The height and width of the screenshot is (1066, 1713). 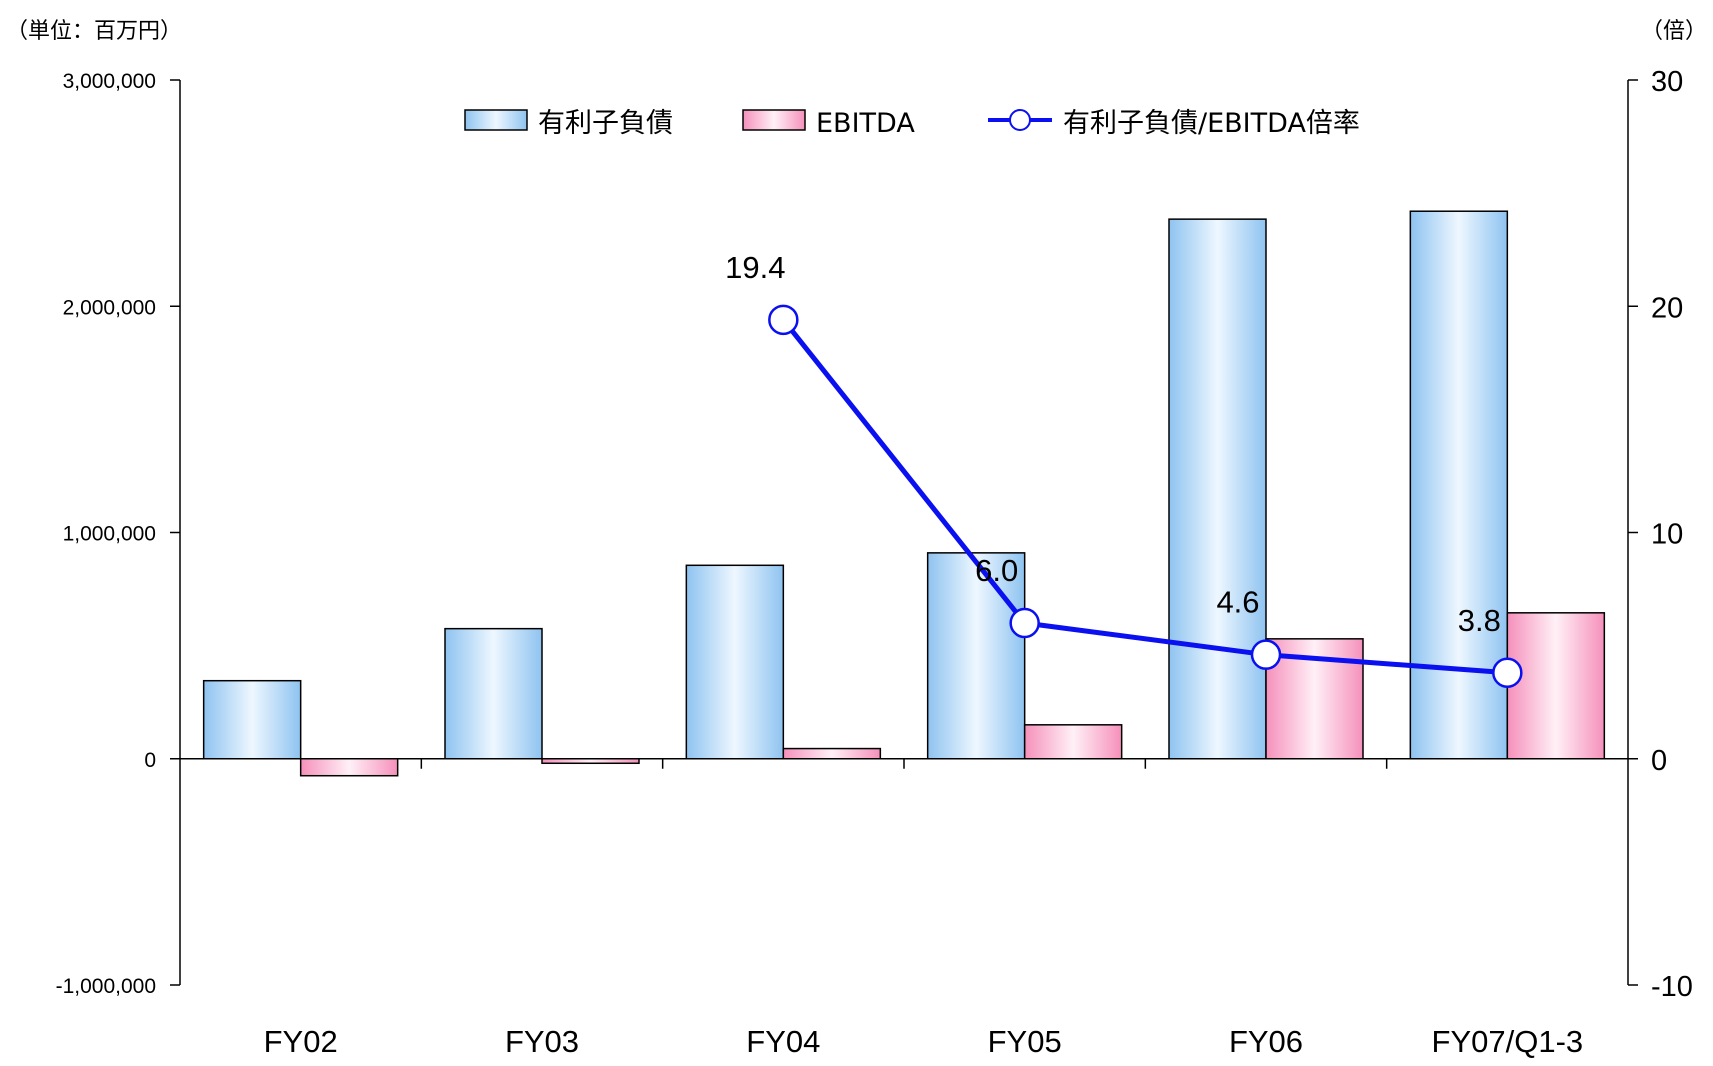 What do you see at coordinates (542, 1041) in the screenshot?
I see `x-tick-label: FY03` at bounding box center [542, 1041].